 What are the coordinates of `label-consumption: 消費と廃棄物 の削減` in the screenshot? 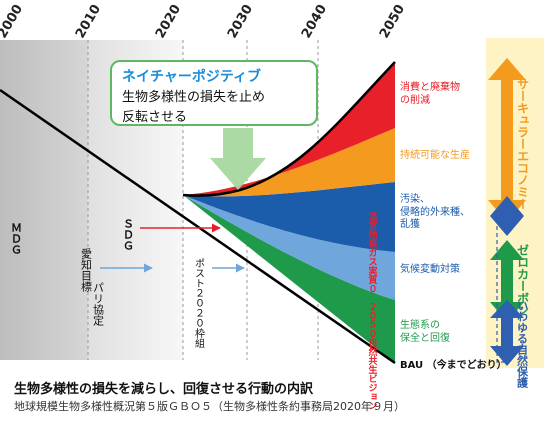 It's located at (430, 94).